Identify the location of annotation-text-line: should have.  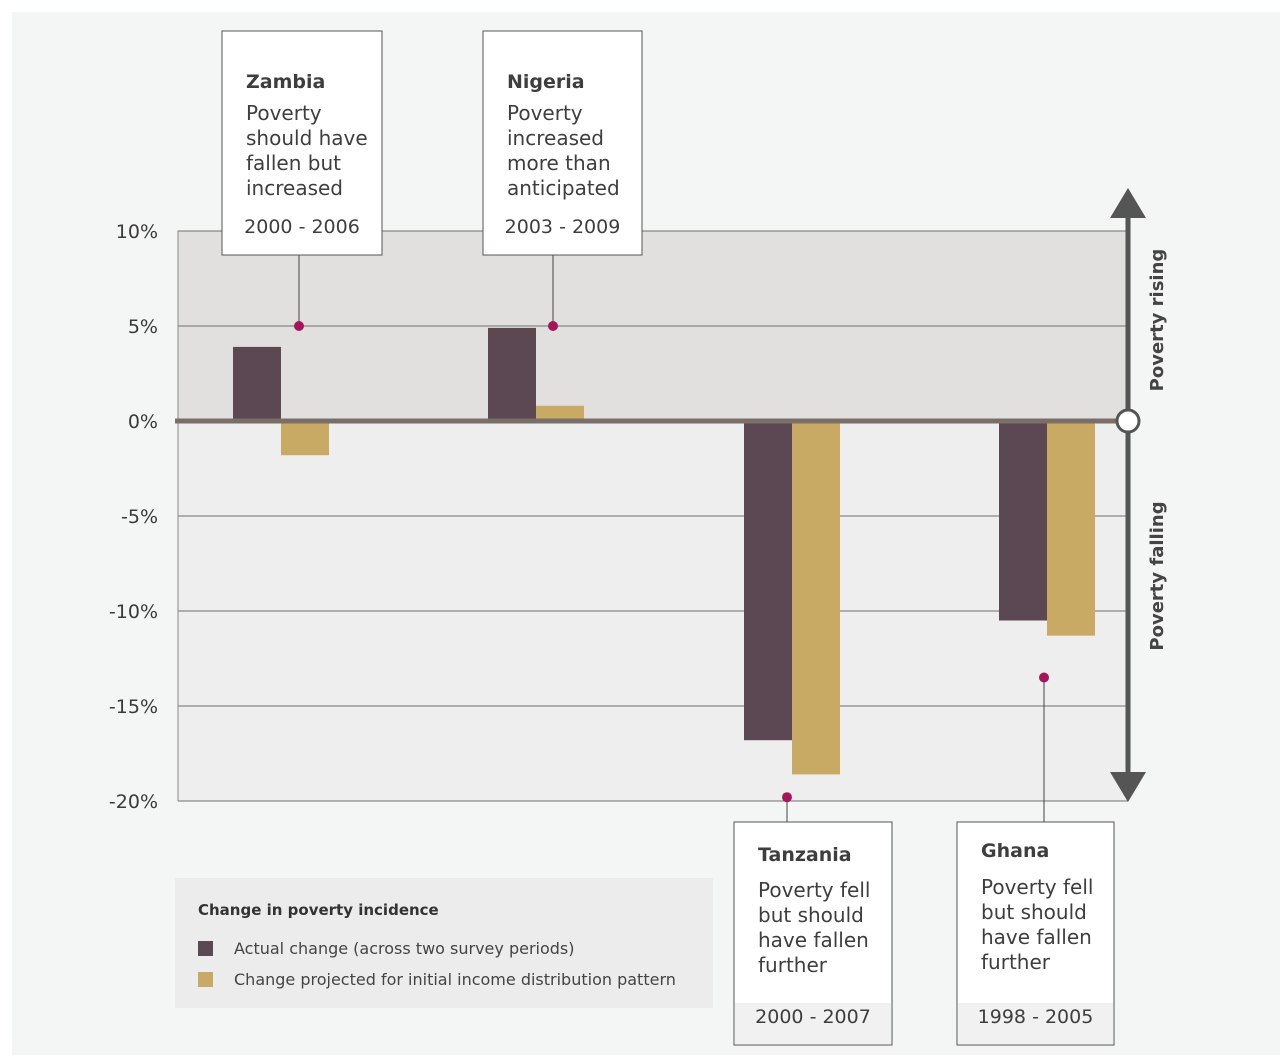
(307, 138).